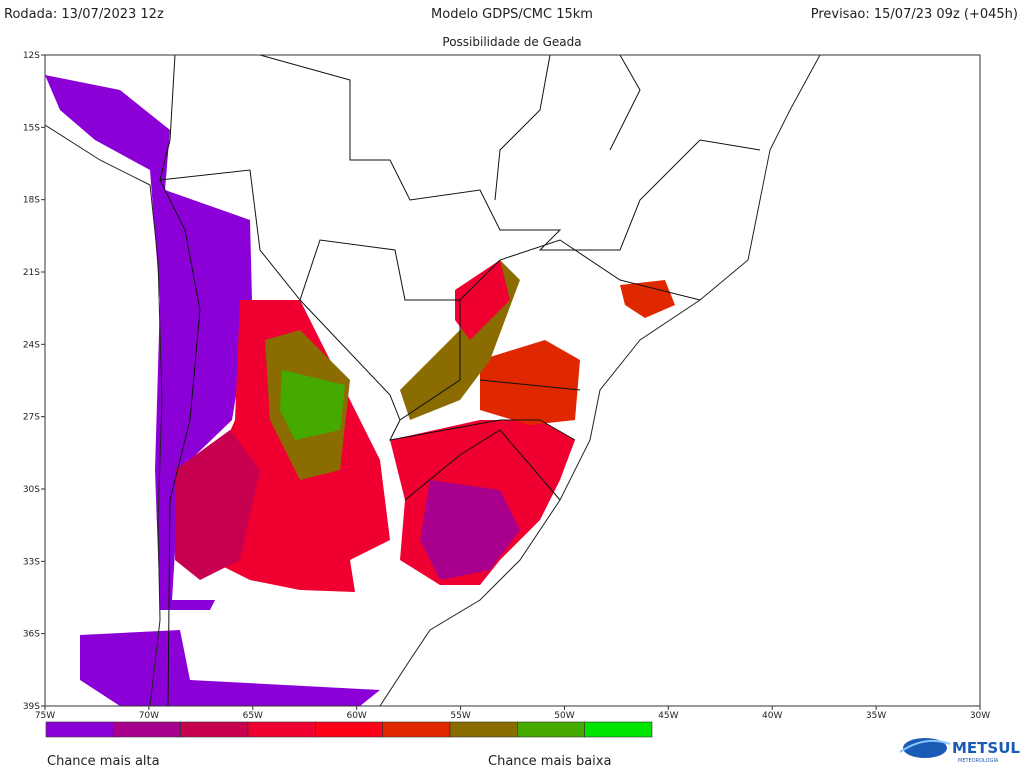  I want to click on colorbar, so click(349, 729).